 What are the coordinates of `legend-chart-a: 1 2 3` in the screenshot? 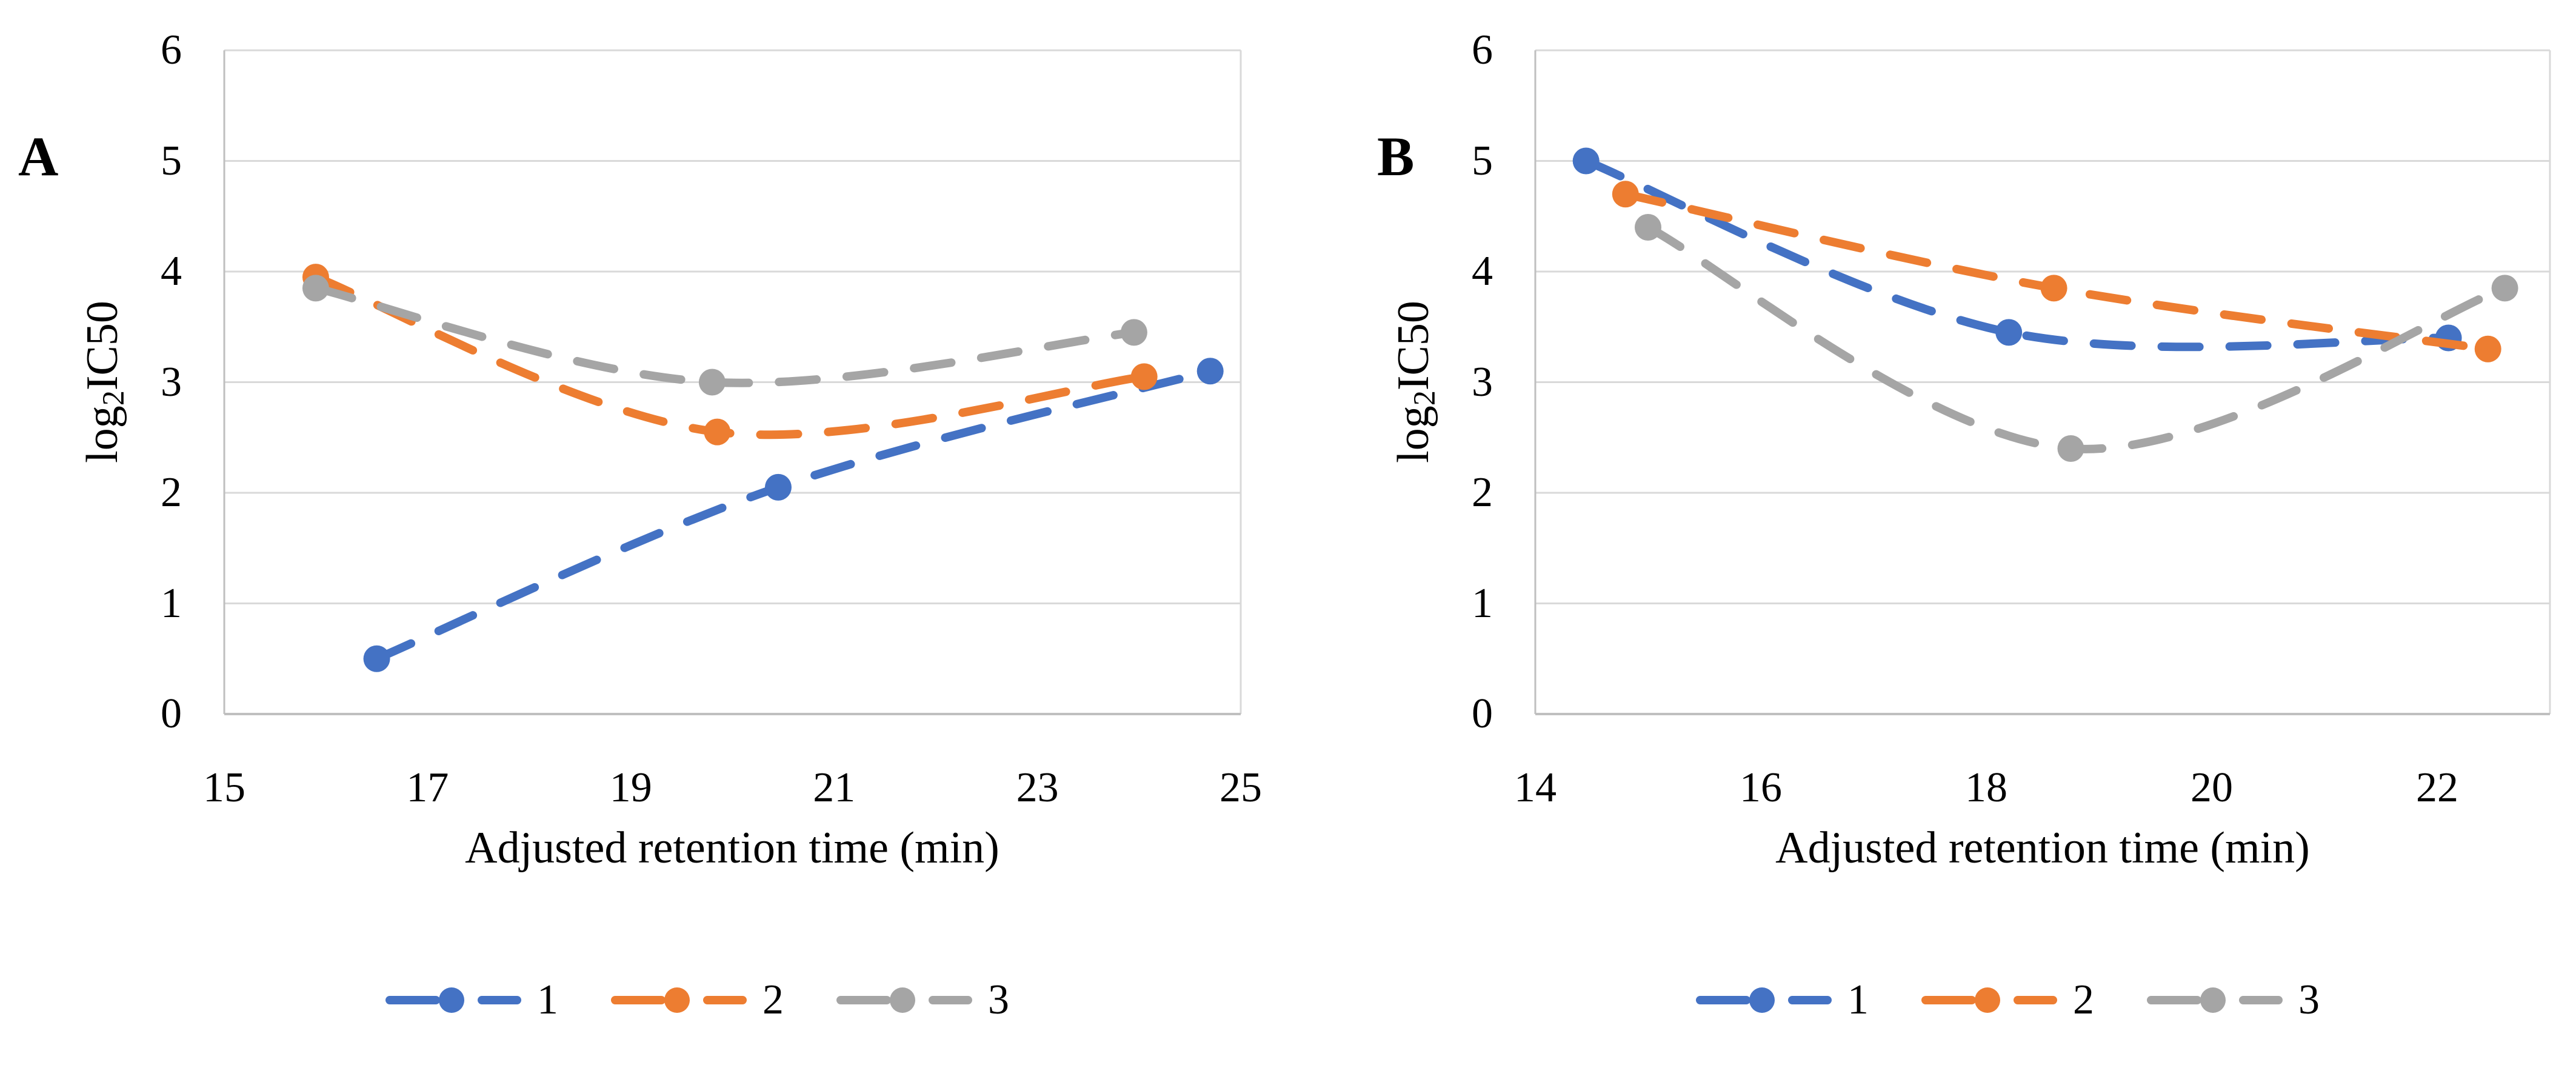 It's located at (697, 1000).